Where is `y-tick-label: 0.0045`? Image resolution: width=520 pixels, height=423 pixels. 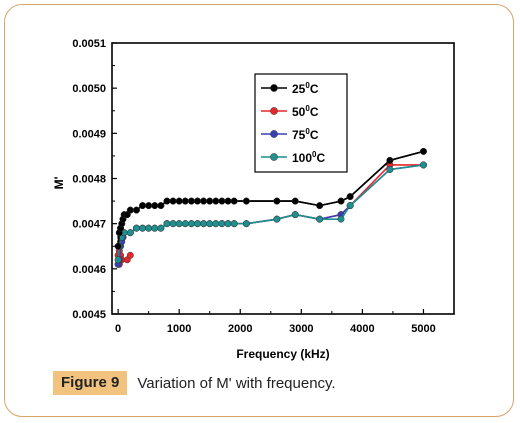 y-tick-label: 0.0045 is located at coordinates (89, 315).